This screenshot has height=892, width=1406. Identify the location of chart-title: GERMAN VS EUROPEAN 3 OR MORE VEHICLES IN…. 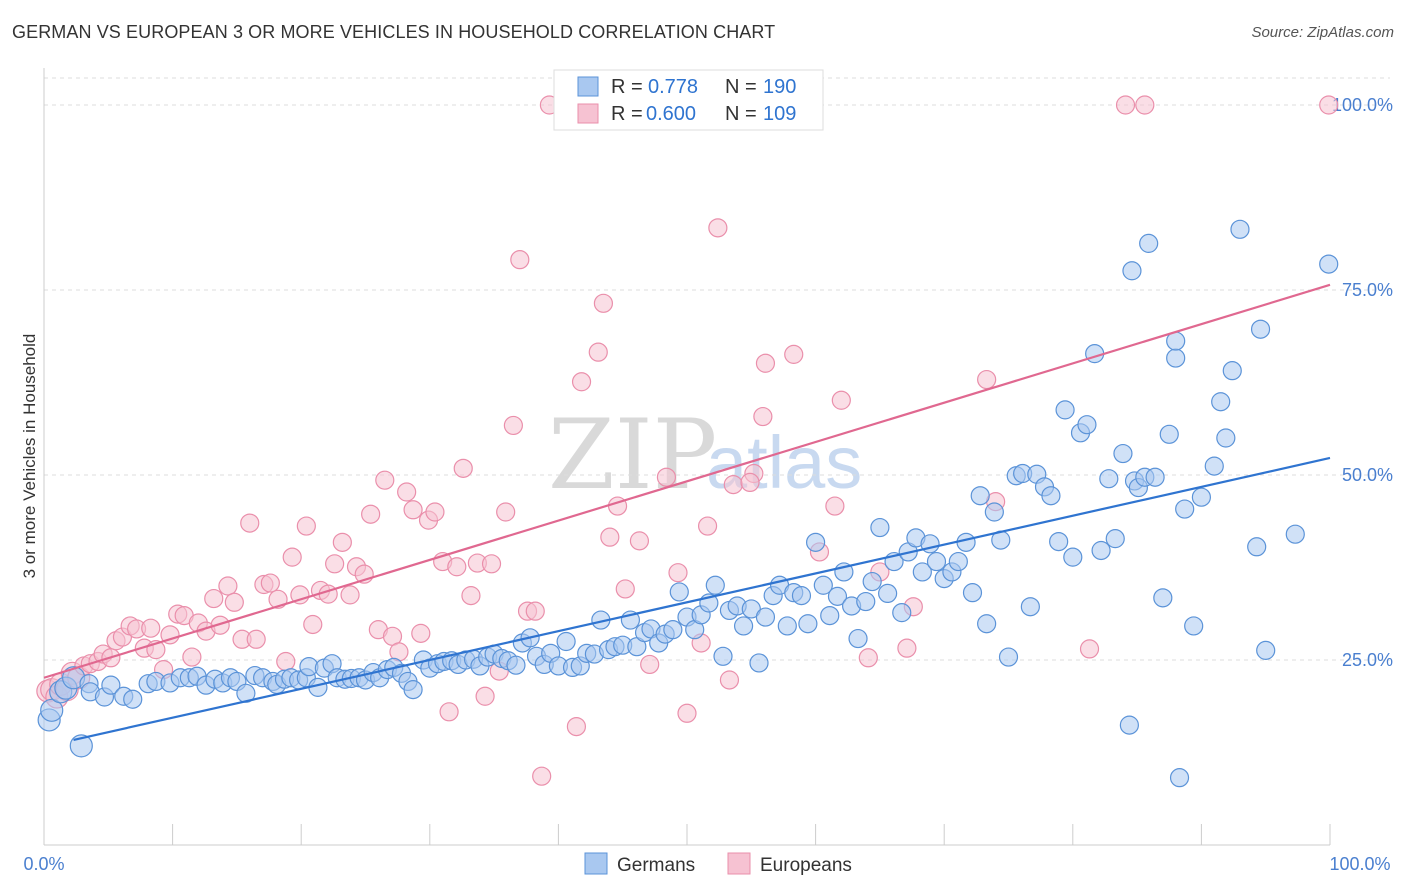
(394, 32).